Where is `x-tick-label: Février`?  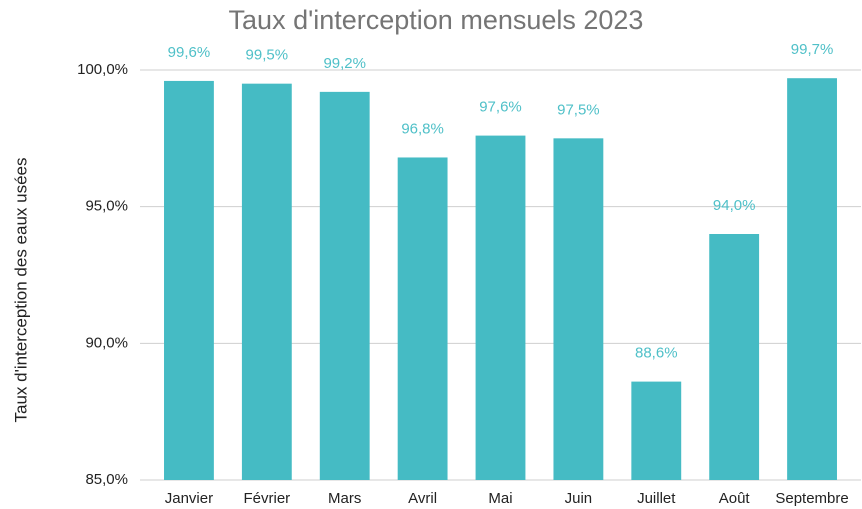 x-tick-label: Février is located at coordinates (266, 498).